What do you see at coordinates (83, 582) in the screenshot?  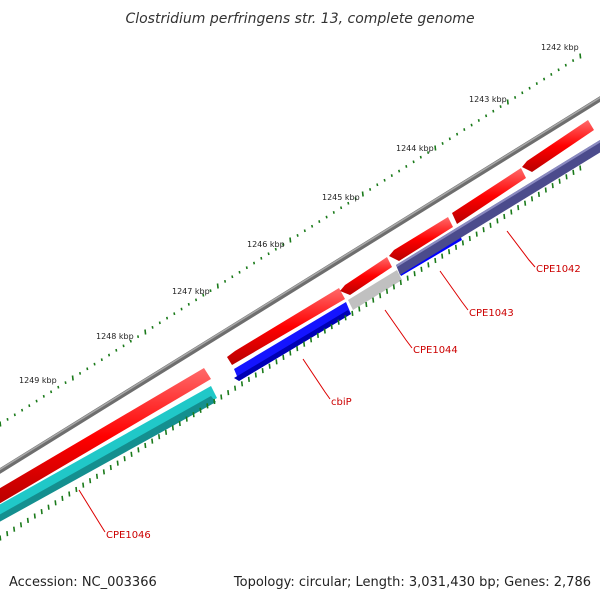 I see `accession-text: Accession: NC_003366` at bounding box center [83, 582].